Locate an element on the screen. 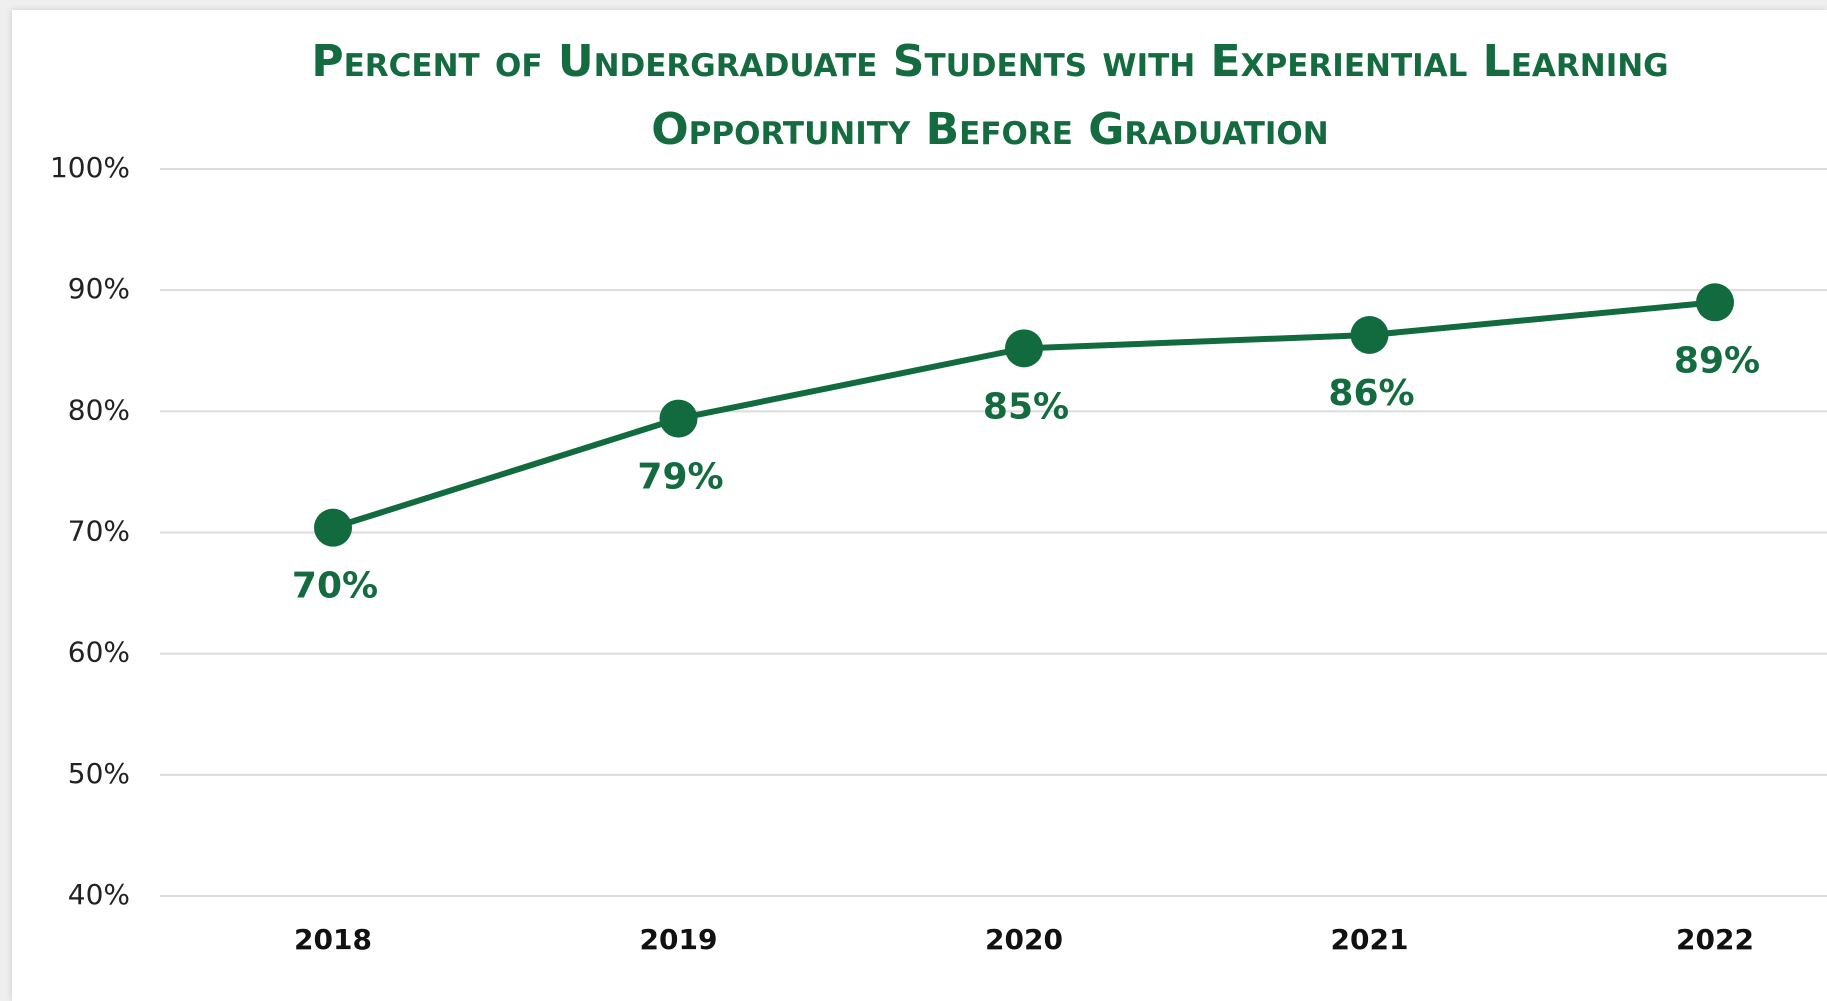  data-label: 79% is located at coordinates (680, 477).